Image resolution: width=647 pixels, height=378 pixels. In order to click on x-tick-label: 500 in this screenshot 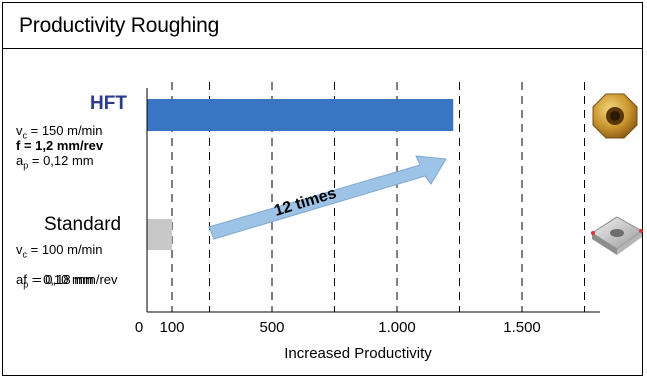, I will do `click(272, 327)`.